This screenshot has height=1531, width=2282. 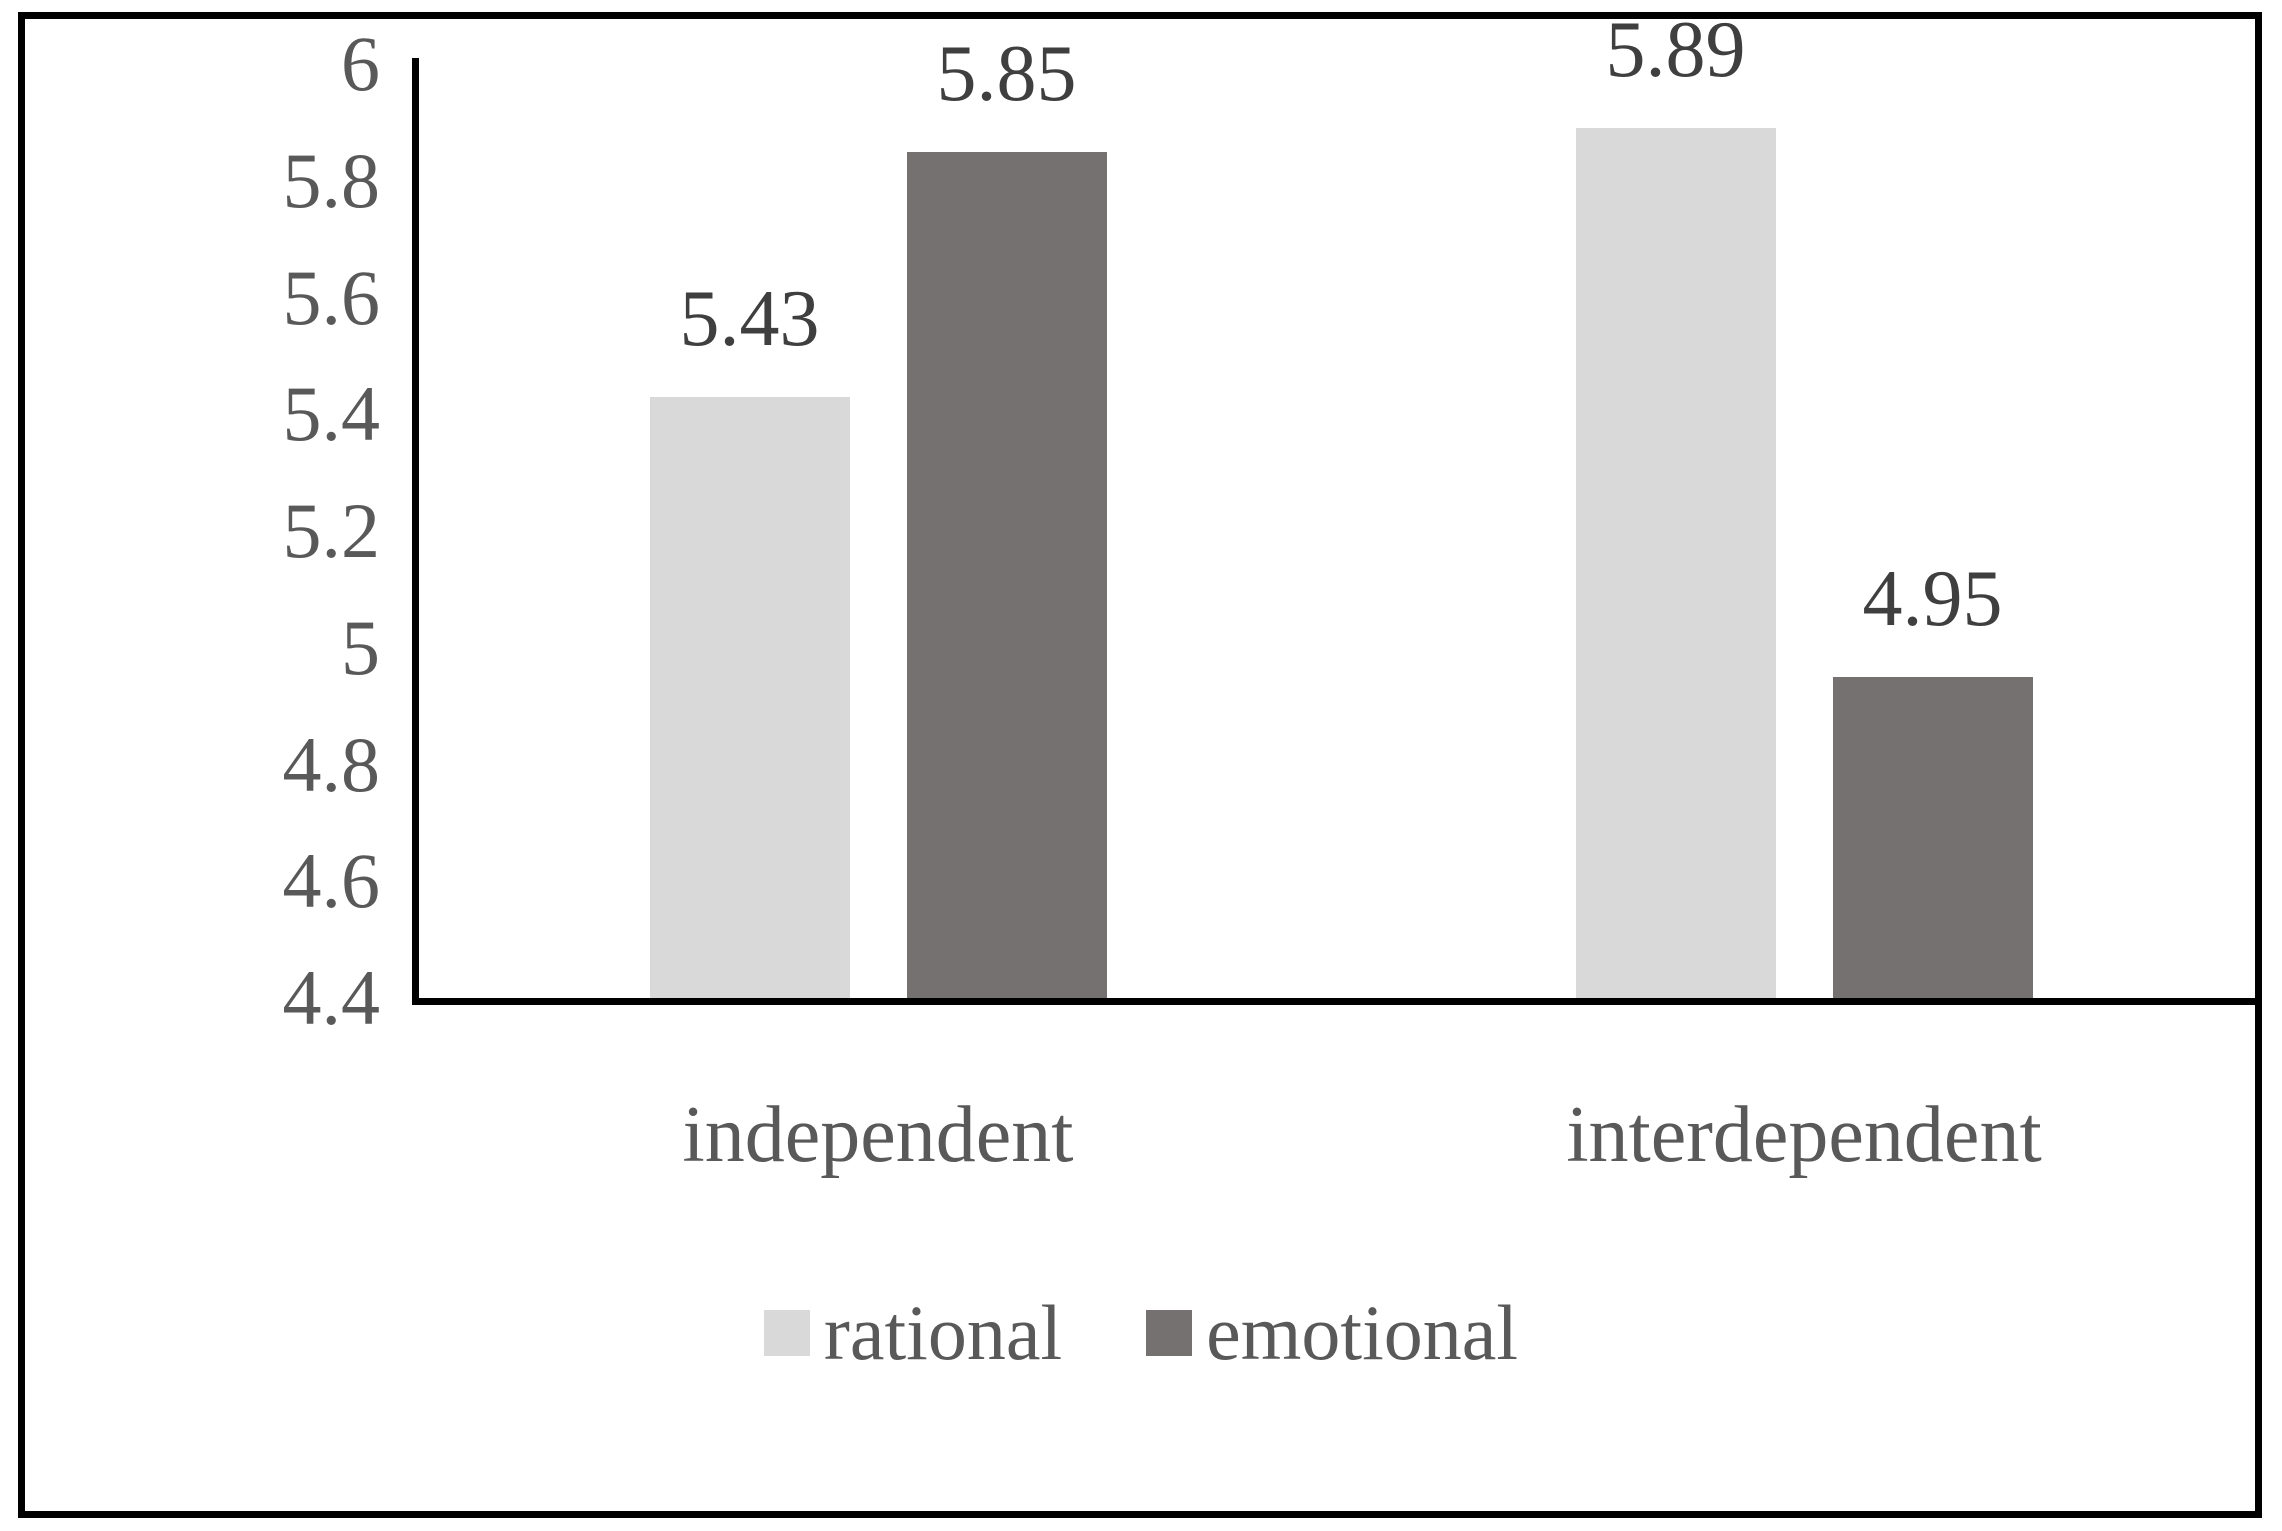 I want to click on legend-label-rational: rational, so click(x=943, y=1332).